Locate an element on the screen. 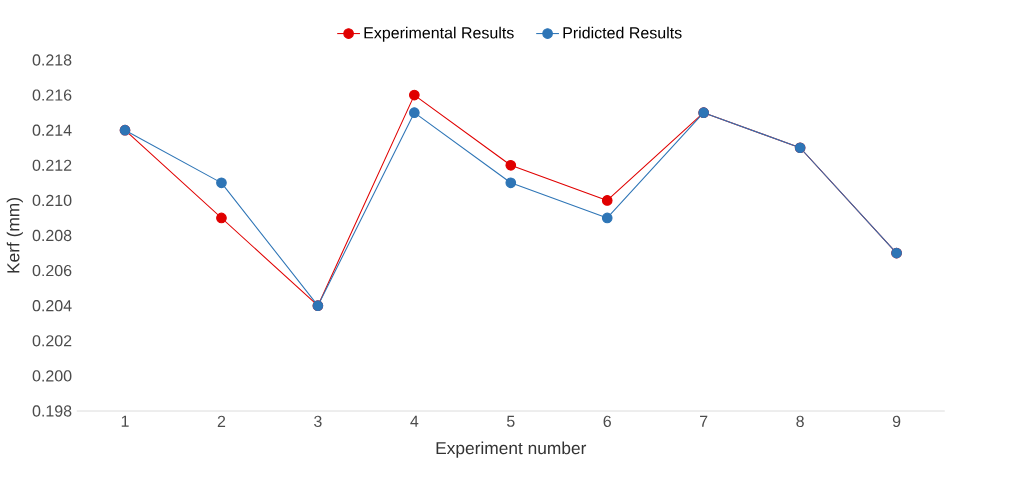  x-tick-label: 2 is located at coordinates (221, 421).